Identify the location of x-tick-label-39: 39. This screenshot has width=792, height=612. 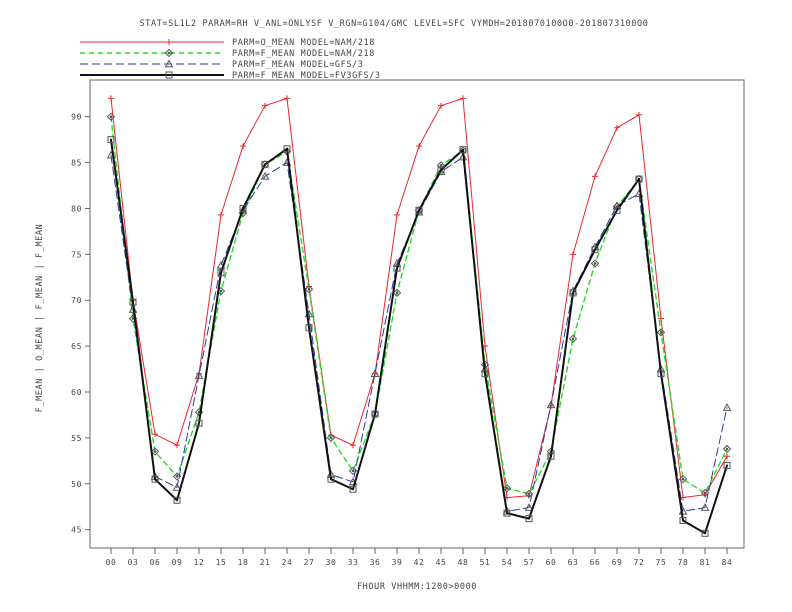
(397, 562).